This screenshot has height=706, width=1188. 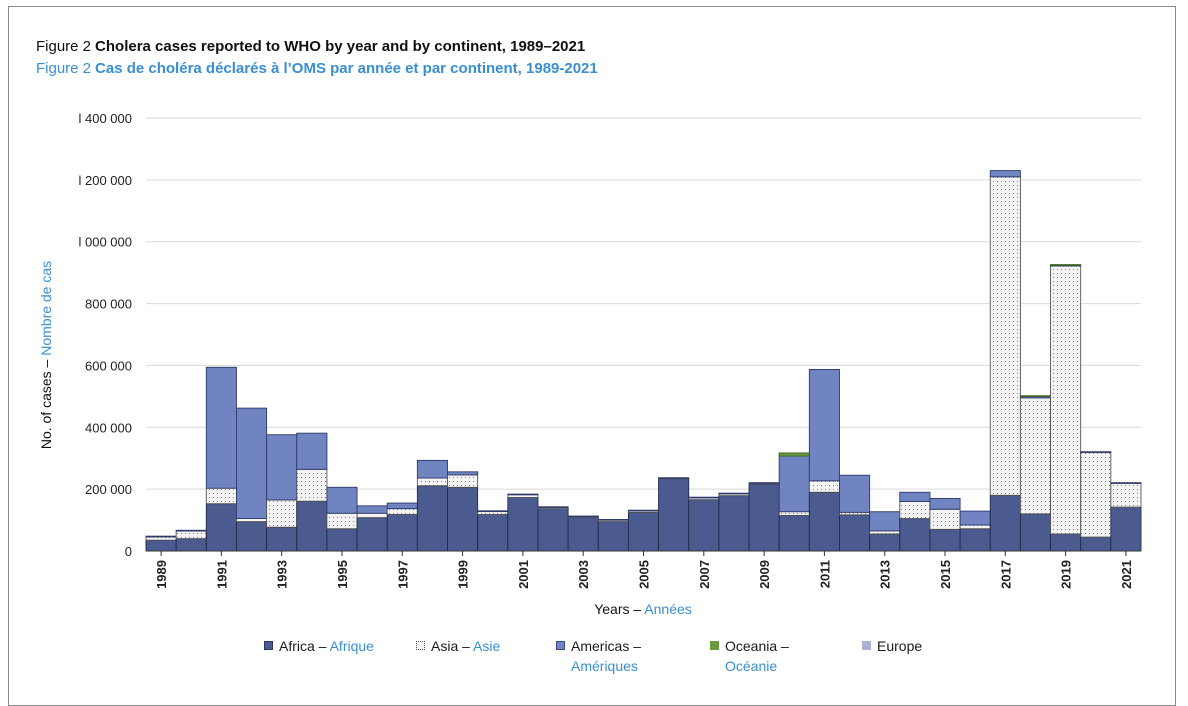 I want to click on bar-americas-2020, so click(x=1096, y=452).